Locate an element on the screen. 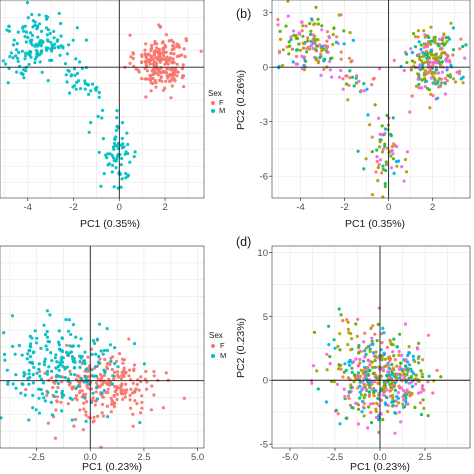  panel-c-x-ticks: -2.5 0.0 2.5 5.0 is located at coordinates (116, 455).